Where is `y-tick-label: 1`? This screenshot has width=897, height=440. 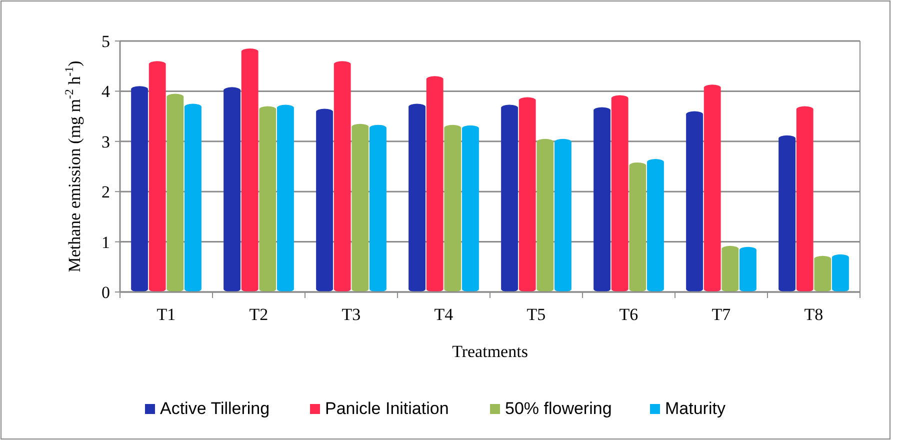
y-tick-label: 1 is located at coordinates (106, 242).